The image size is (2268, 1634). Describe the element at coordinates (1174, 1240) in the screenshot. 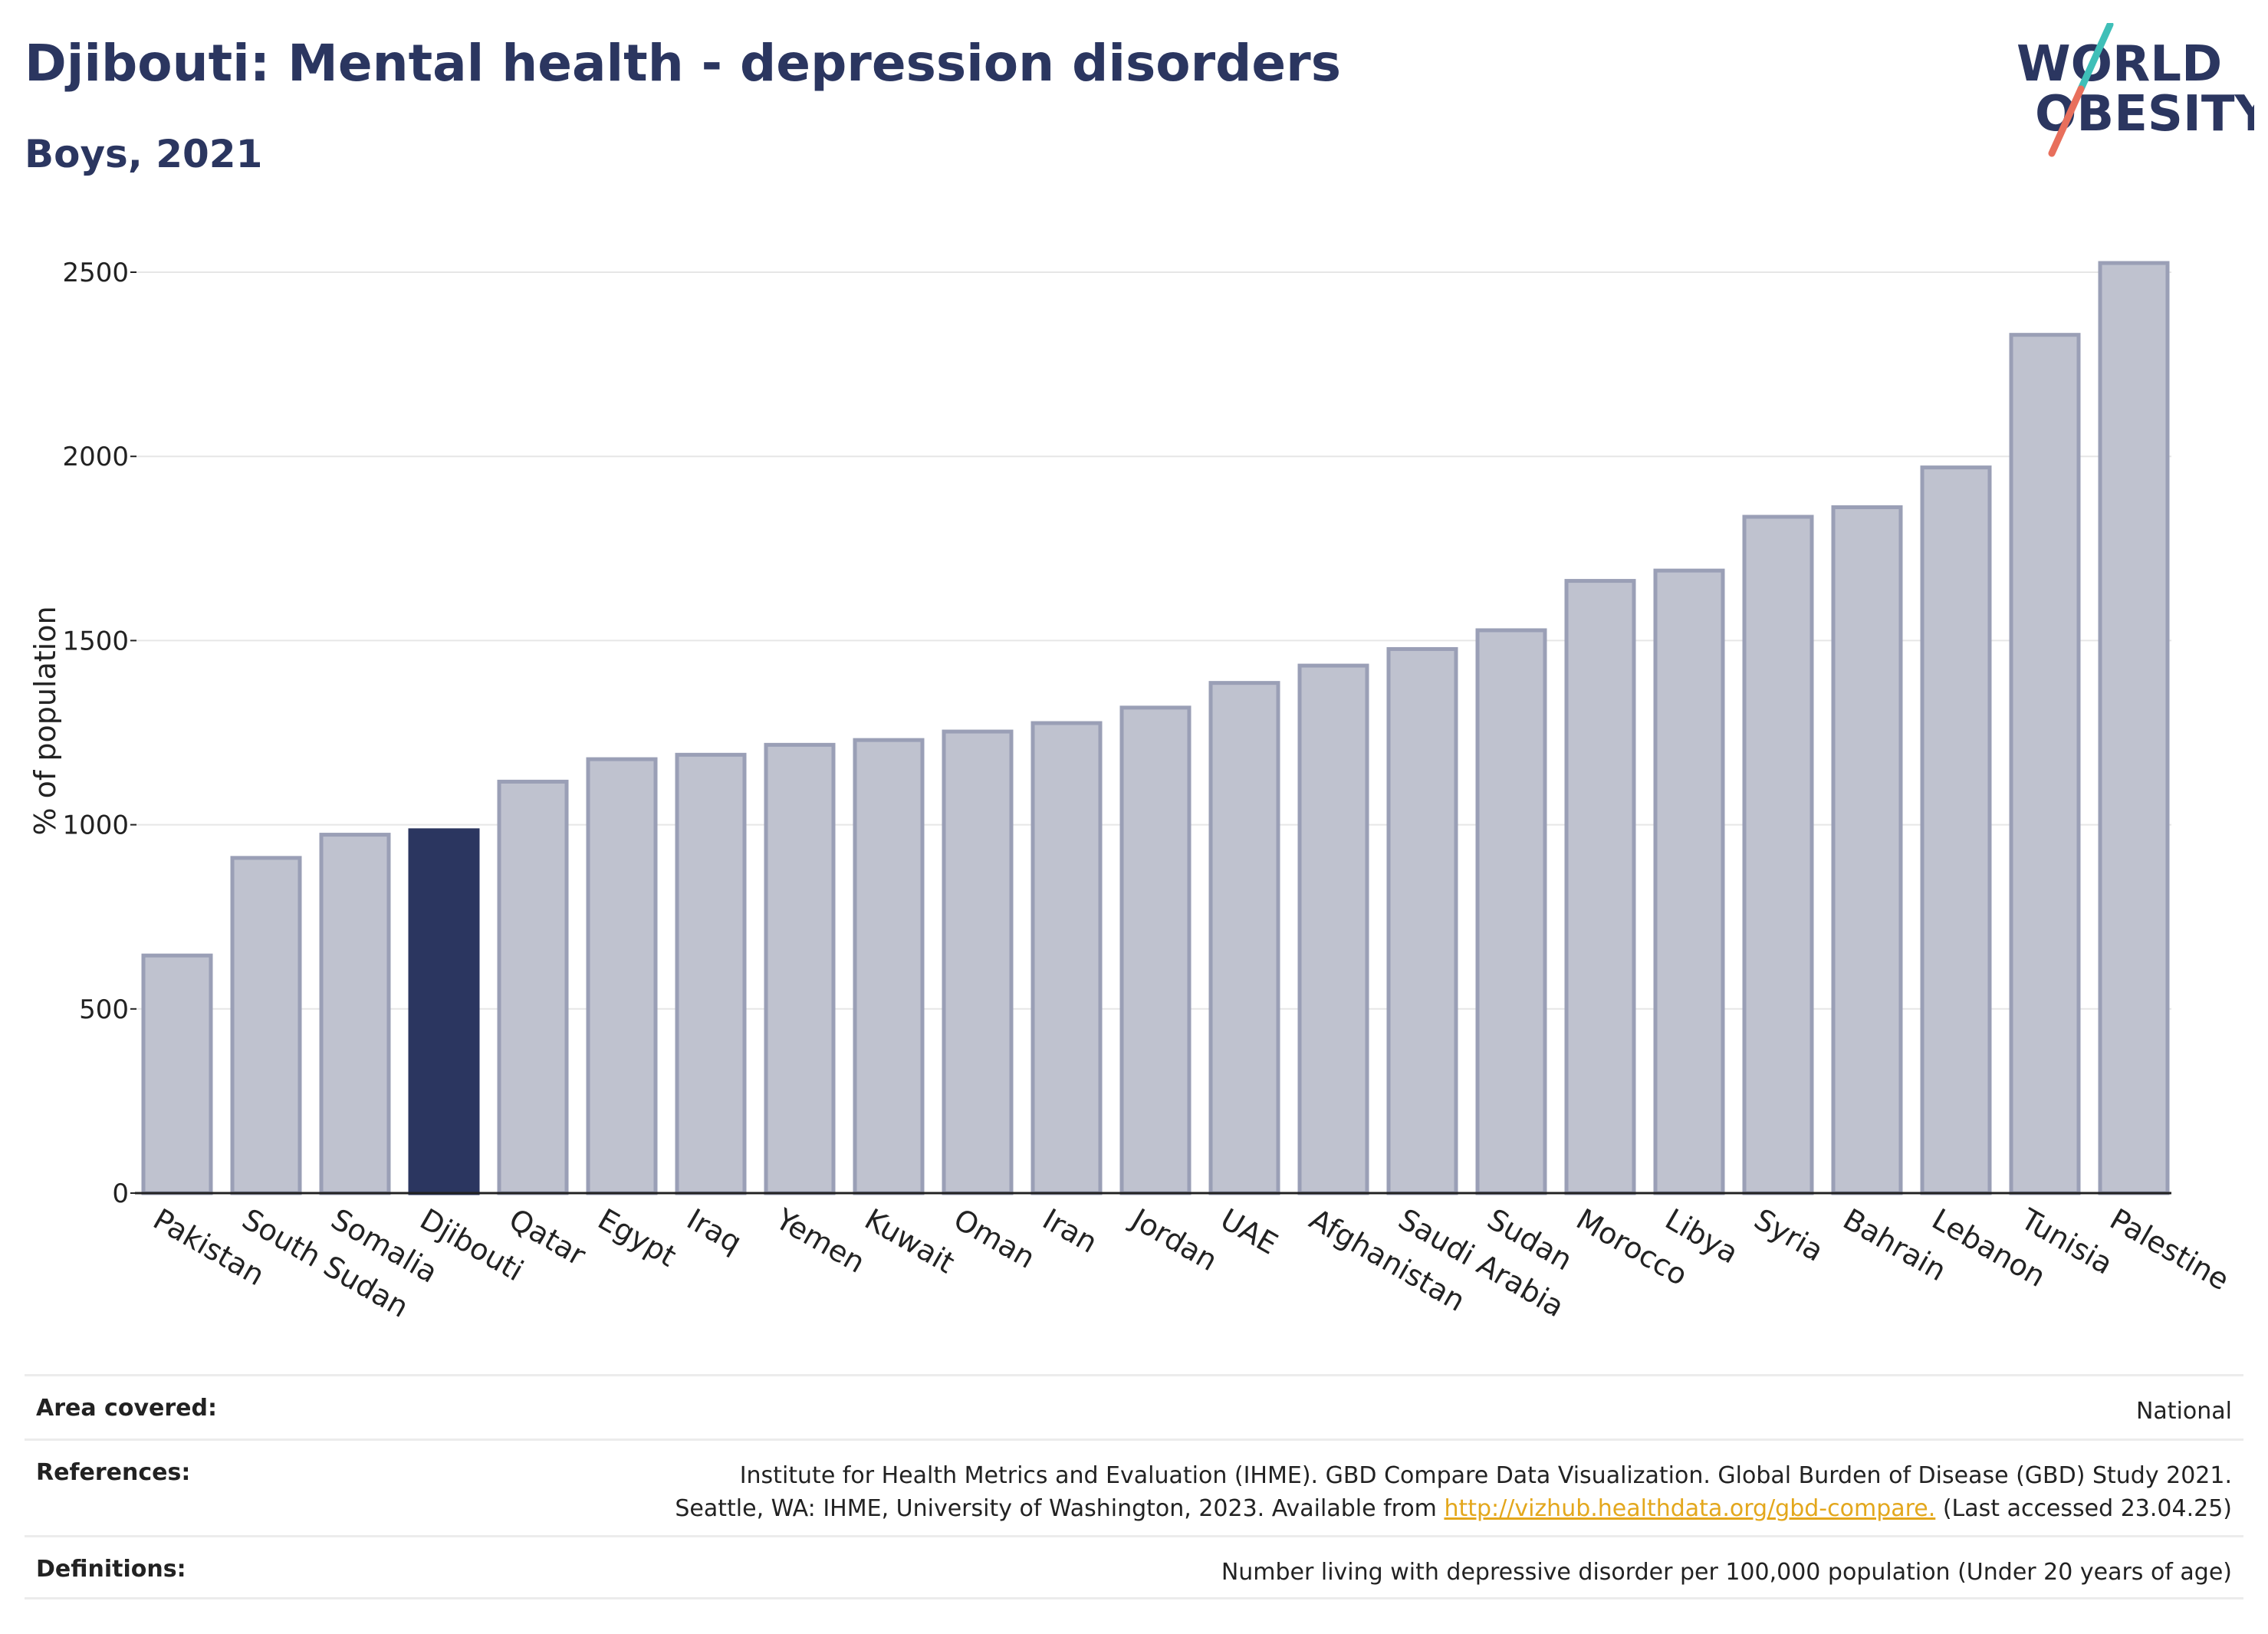

I see `x-tick-label: Jordan` at that location.